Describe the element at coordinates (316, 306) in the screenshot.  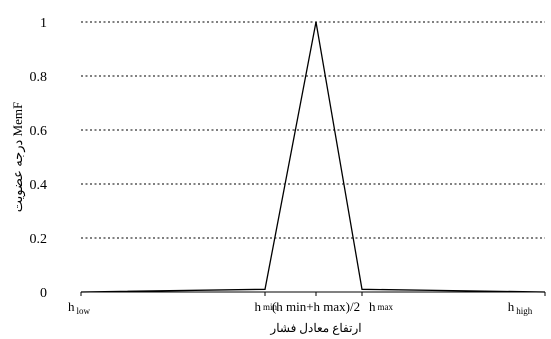
I see `x-tick-label: (h min+h max)/2` at that location.